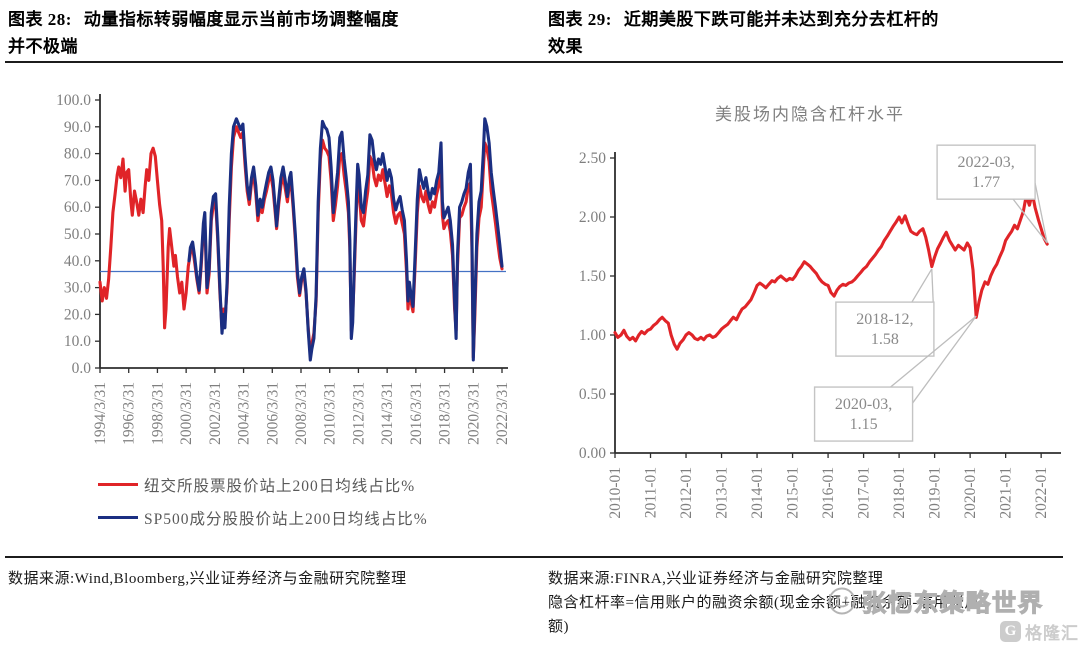  Describe the element at coordinates (358, 413) in the screenshot. I see `x-tick-label: 2012/3/31` at that location.